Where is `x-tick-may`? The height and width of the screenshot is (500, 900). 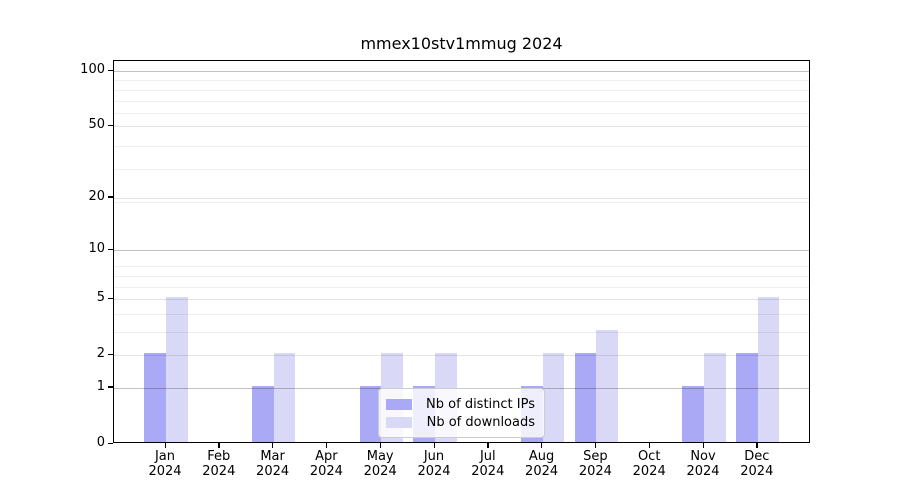 x-tick-may is located at coordinates (380, 445).